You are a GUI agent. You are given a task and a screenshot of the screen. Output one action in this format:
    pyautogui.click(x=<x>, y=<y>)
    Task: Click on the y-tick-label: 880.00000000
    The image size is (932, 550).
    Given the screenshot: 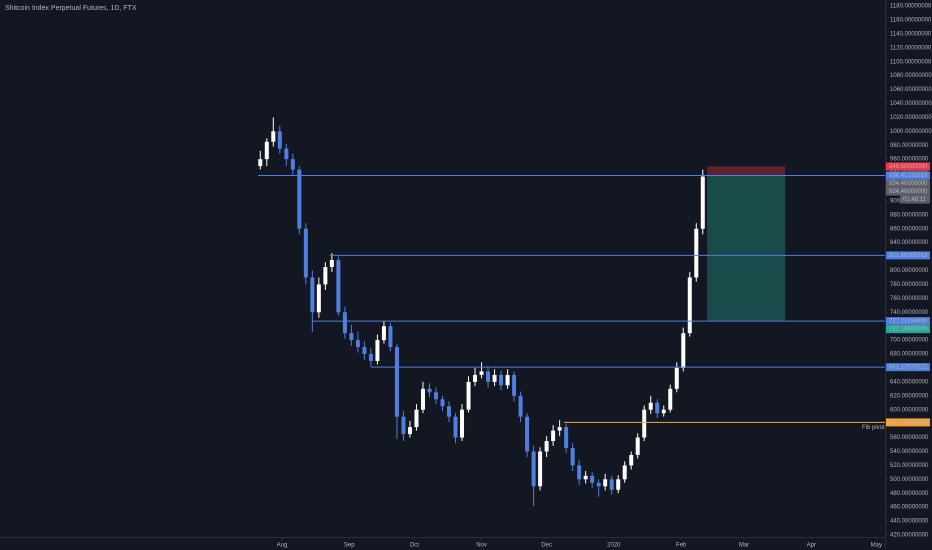 What is the action you would take?
    pyautogui.click(x=909, y=215)
    